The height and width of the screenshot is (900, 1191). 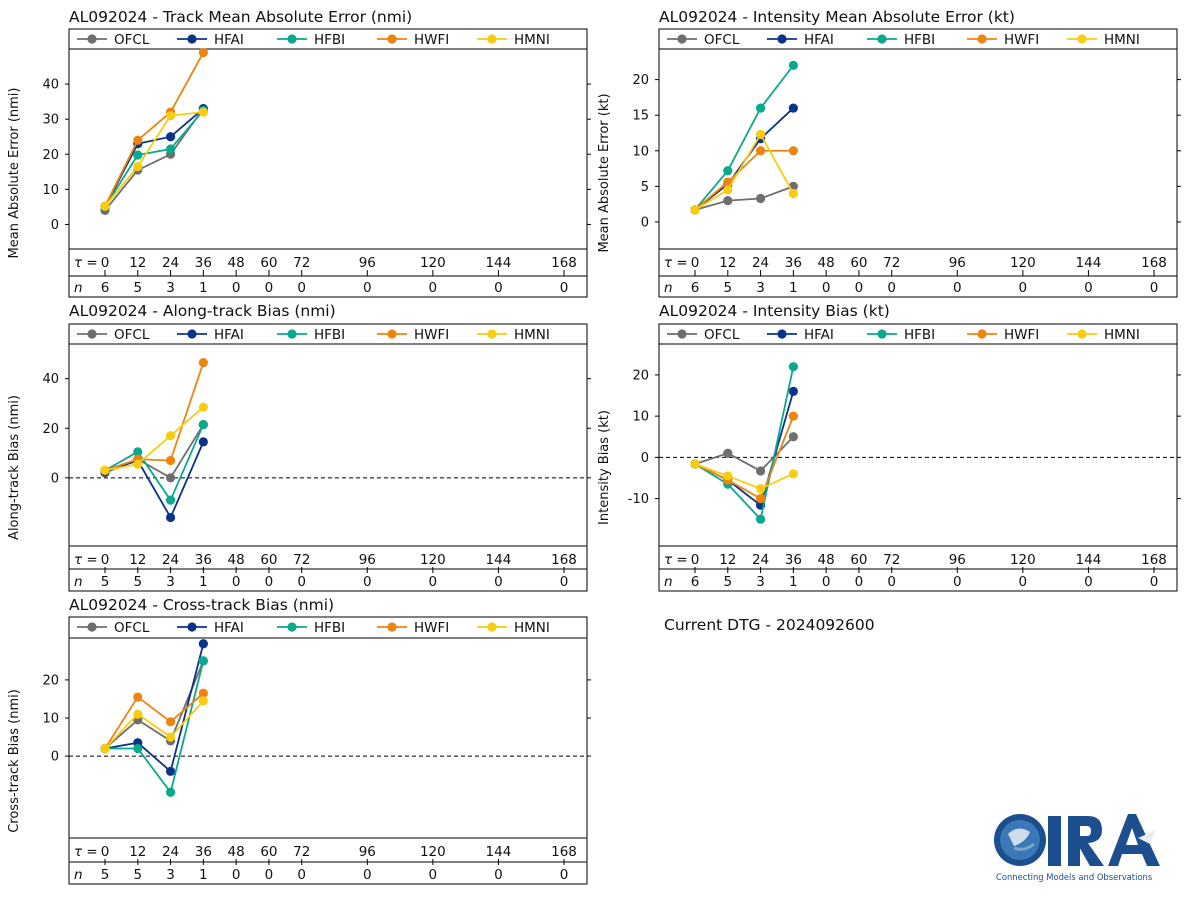 What do you see at coordinates (50, 120) in the screenshot?
I see `y-tick-label: 30` at bounding box center [50, 120].